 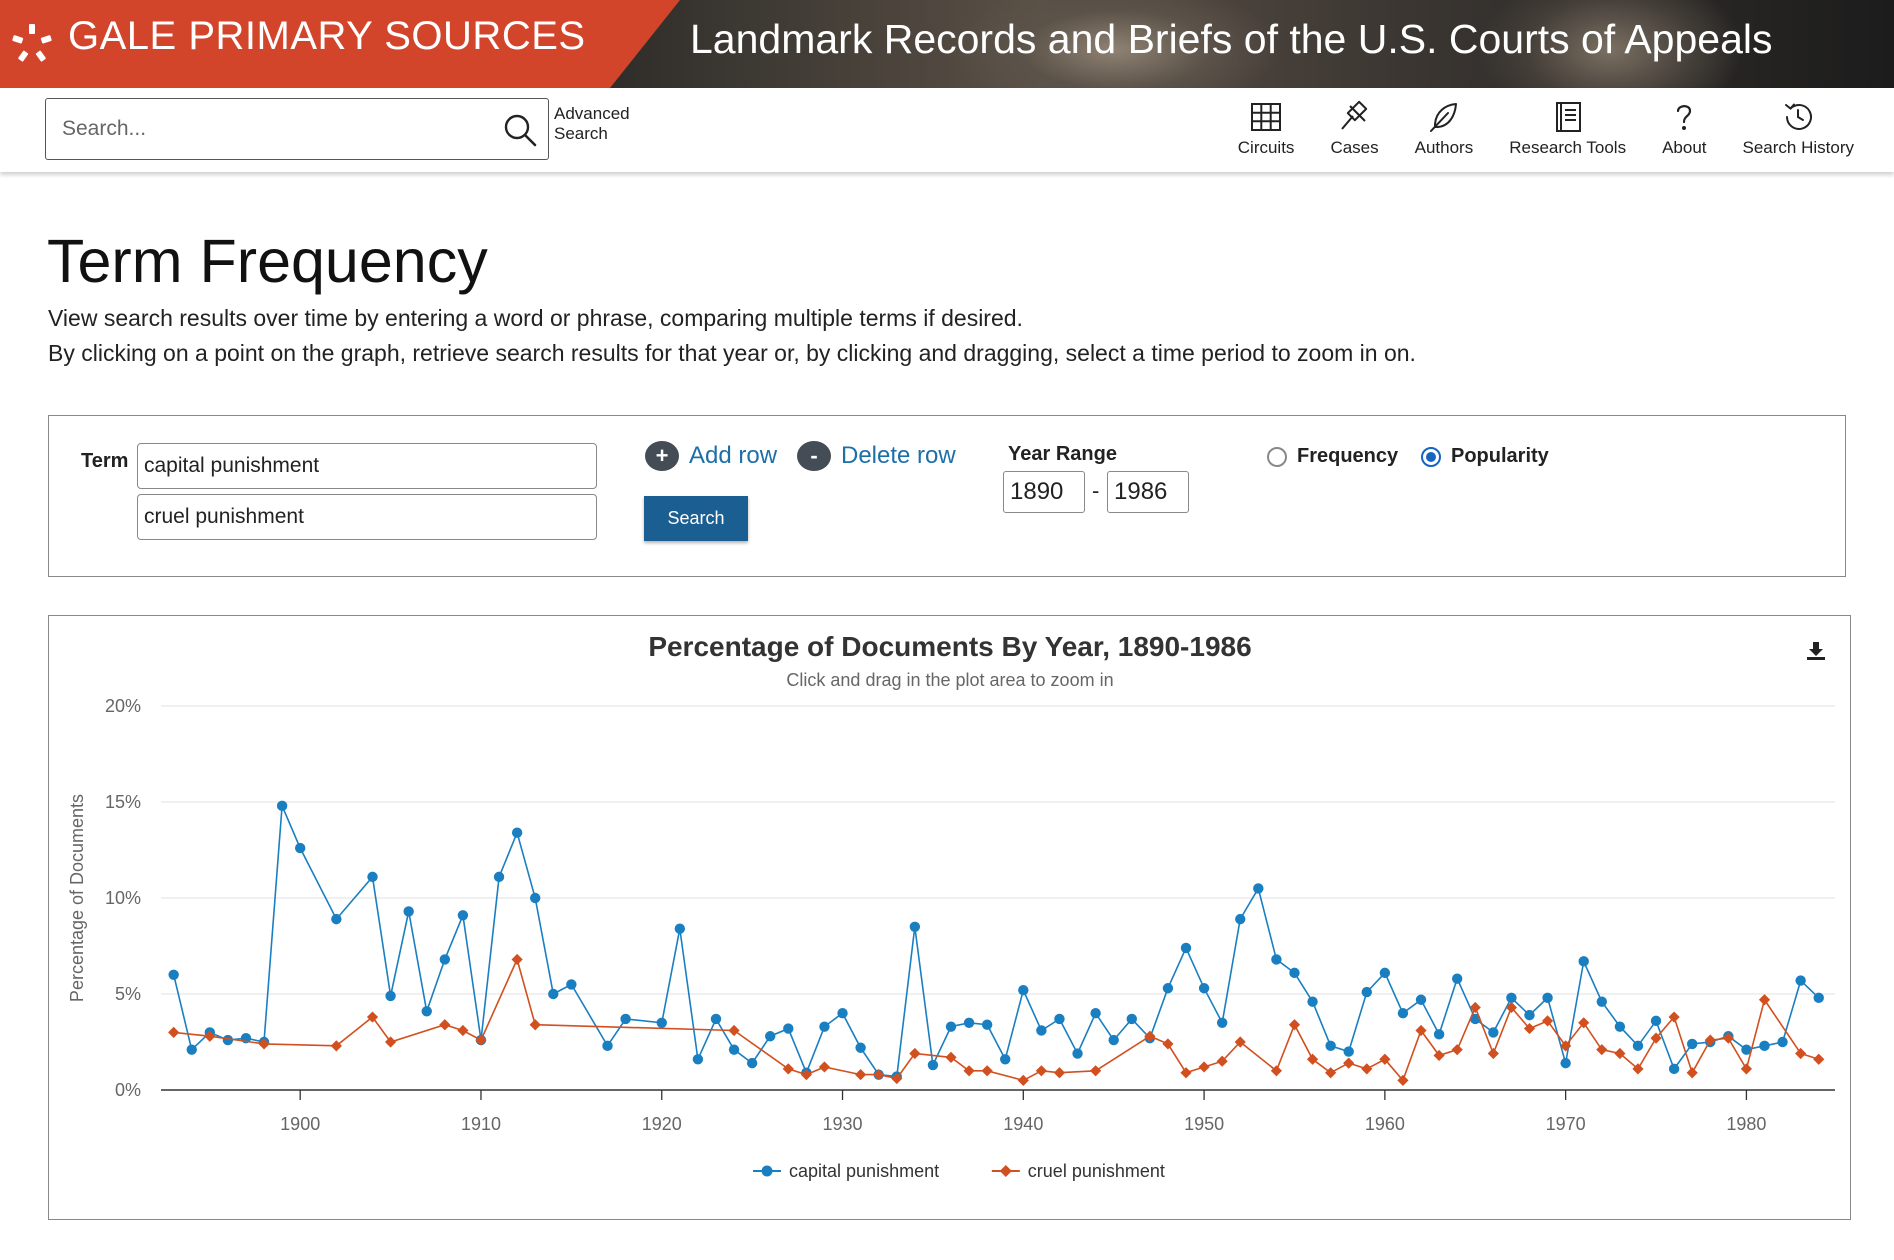 What do you see at coordinates (327, 36) in the screenshot?
I see `brand-name: GALE PRIMARY SOURCES` at bounding box center [327, 36].